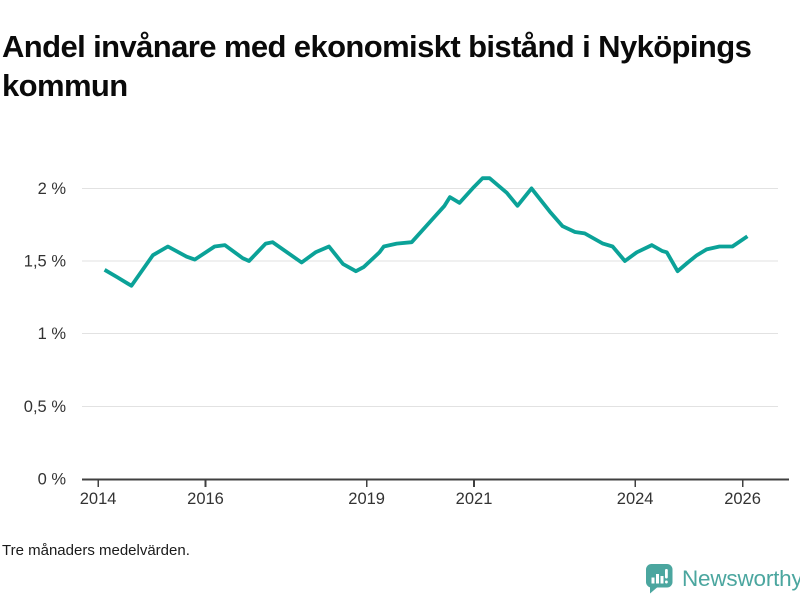  I want to click on x-tick-label: 2014, so click(98, 499).